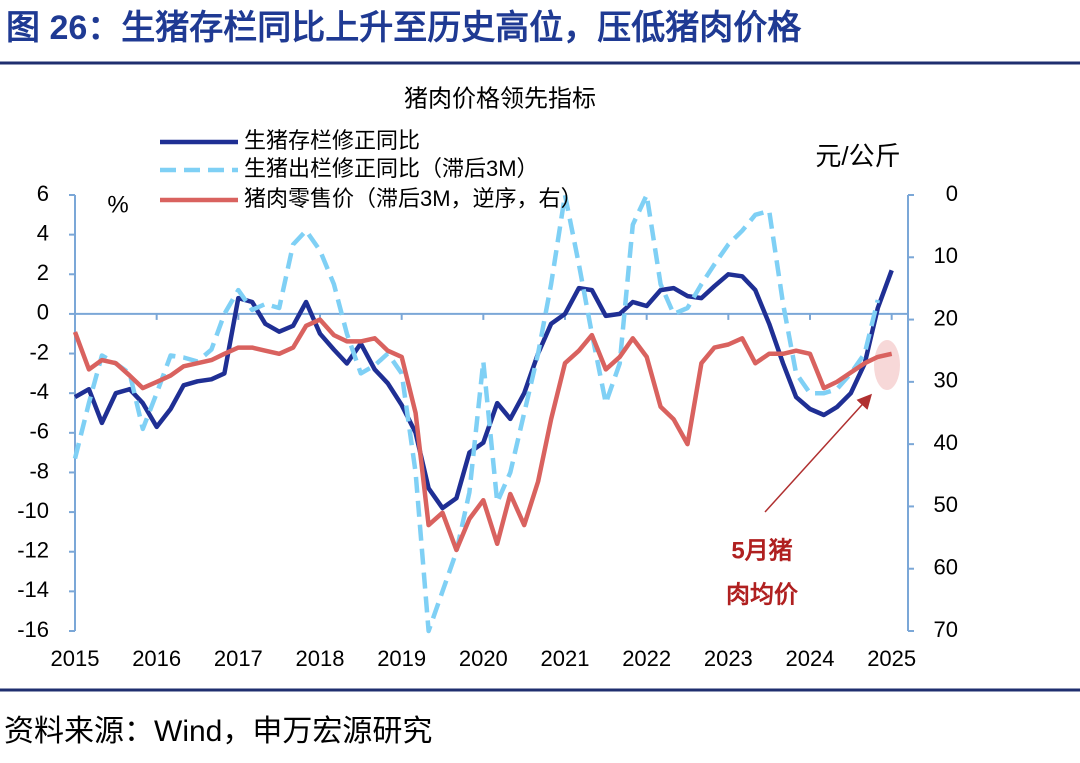  I want to click on x-tick-label: 2019, so click(401, 658).